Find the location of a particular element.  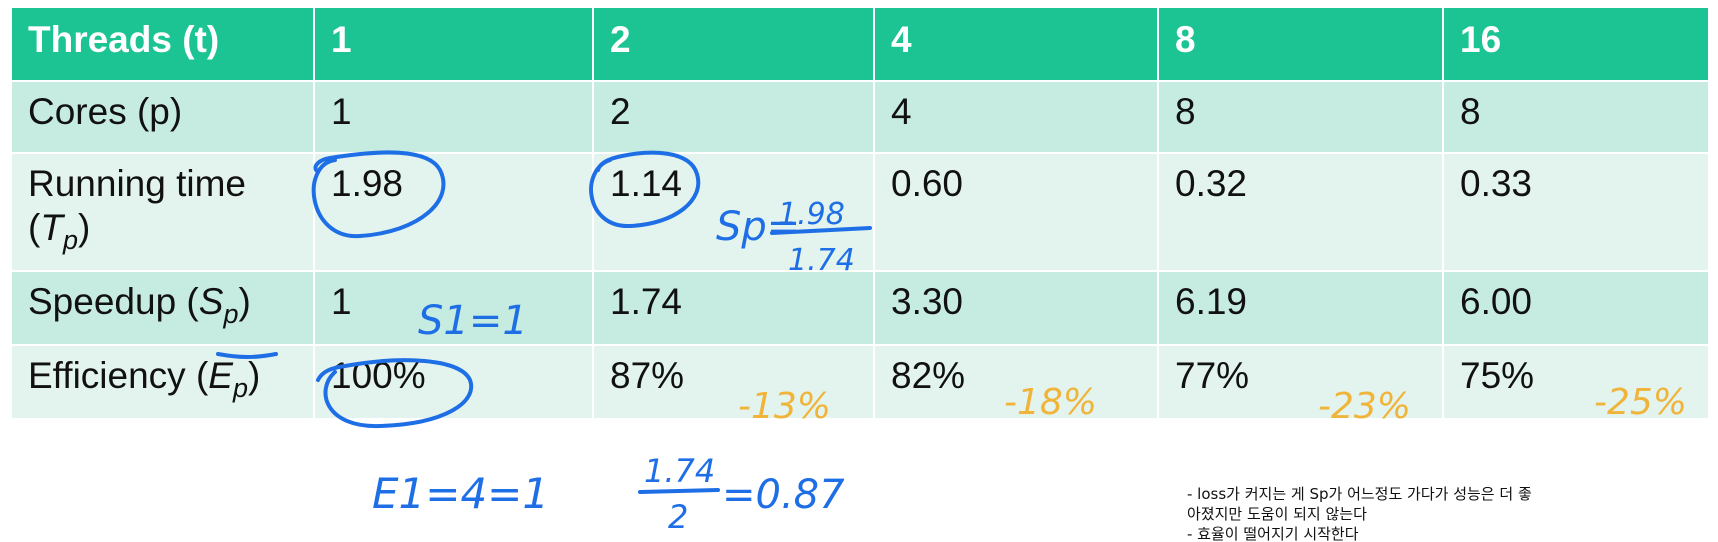

table-row-speedup: Speedup (Sp) 1 1.74 3.30 6.19 6.00 is located at coordinates (860, 308).